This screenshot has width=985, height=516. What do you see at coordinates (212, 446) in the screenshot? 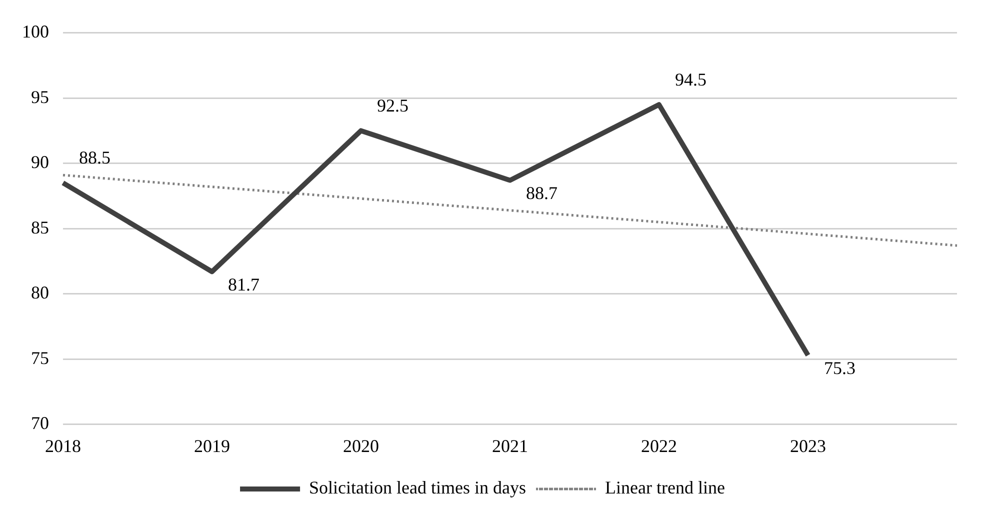
I see `x-tick-label: 2019` at bounding box center [212, 446].